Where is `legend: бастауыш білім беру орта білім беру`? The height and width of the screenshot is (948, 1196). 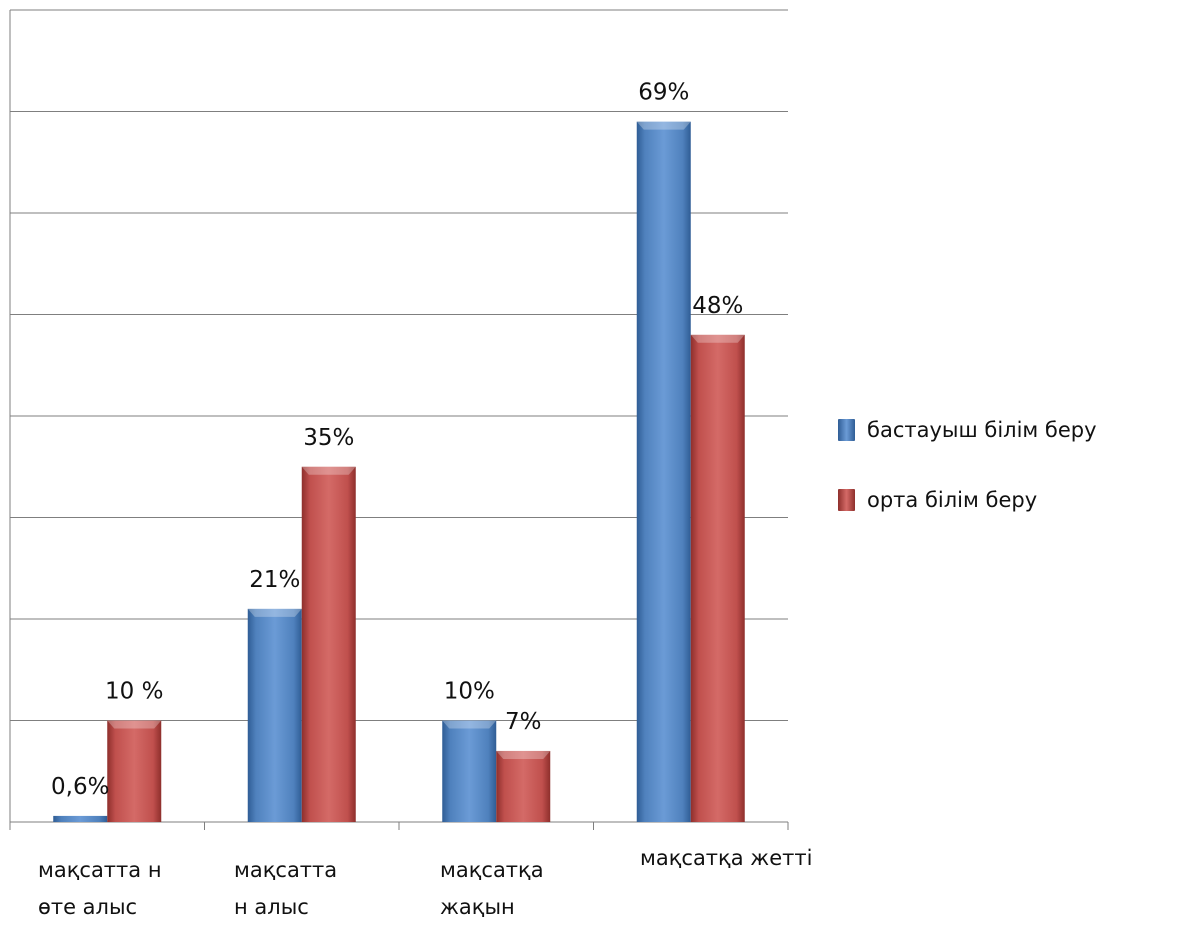
legend: бастауыш білім беру орта білім беру is located at coordinates (967, 482).